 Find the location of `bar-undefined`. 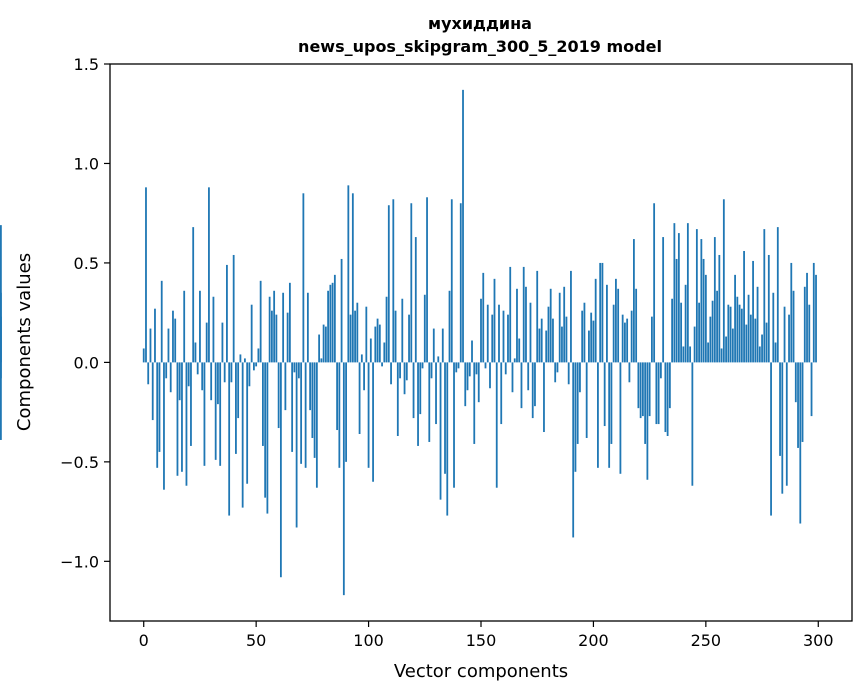

bar-undefined is located at coordinates (1, 294).